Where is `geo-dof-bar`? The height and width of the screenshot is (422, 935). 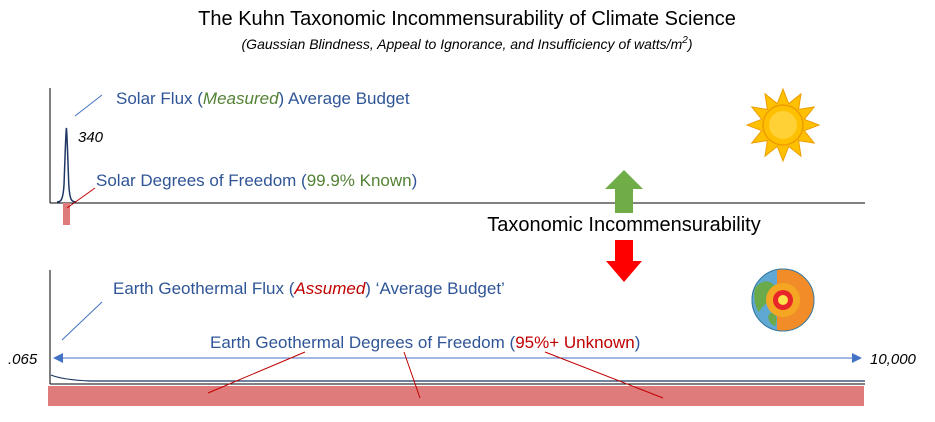 geo-dof-bar is located at coordinates (456, 396).